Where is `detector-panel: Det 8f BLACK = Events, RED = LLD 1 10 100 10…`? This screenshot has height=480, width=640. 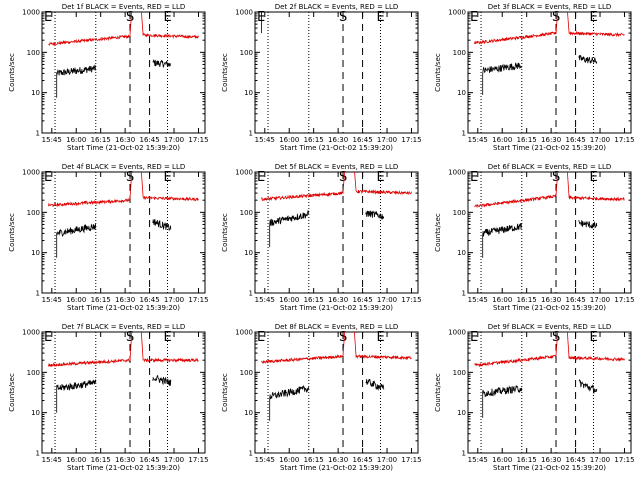 detector-panel: Det 8f BLACK = Events, RED = LLD 1 10 100 10… is located at coordinates (321, 397).